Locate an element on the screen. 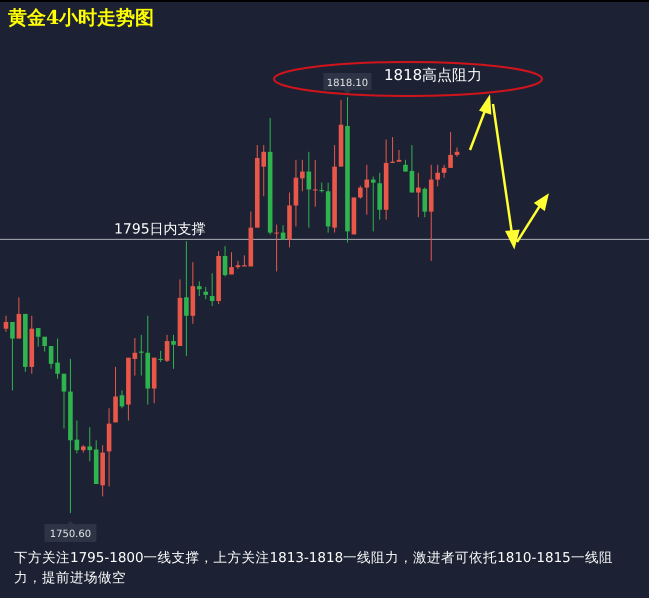 The image size is (649, 598). ref-line-label: 1795日内支撑 is located at coordinates (160, 229).